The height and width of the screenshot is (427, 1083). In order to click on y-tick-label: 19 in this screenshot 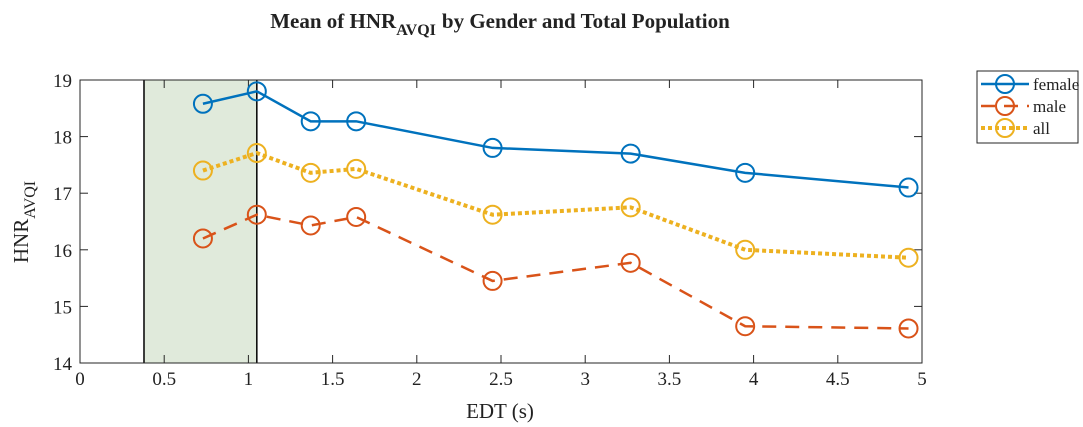, I will do `click(62, 81)`.